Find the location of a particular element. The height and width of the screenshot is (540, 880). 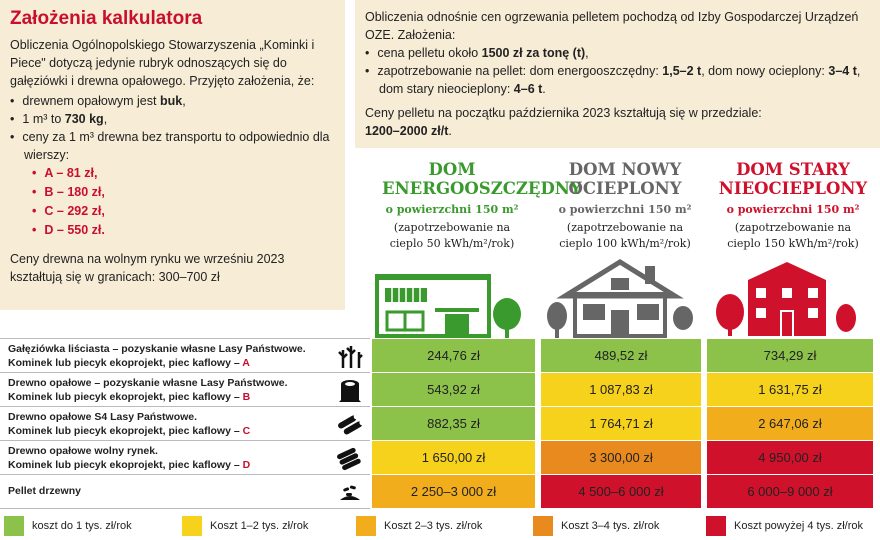

cost-cell: 543,92 zł is located at coordinates (453, 389).